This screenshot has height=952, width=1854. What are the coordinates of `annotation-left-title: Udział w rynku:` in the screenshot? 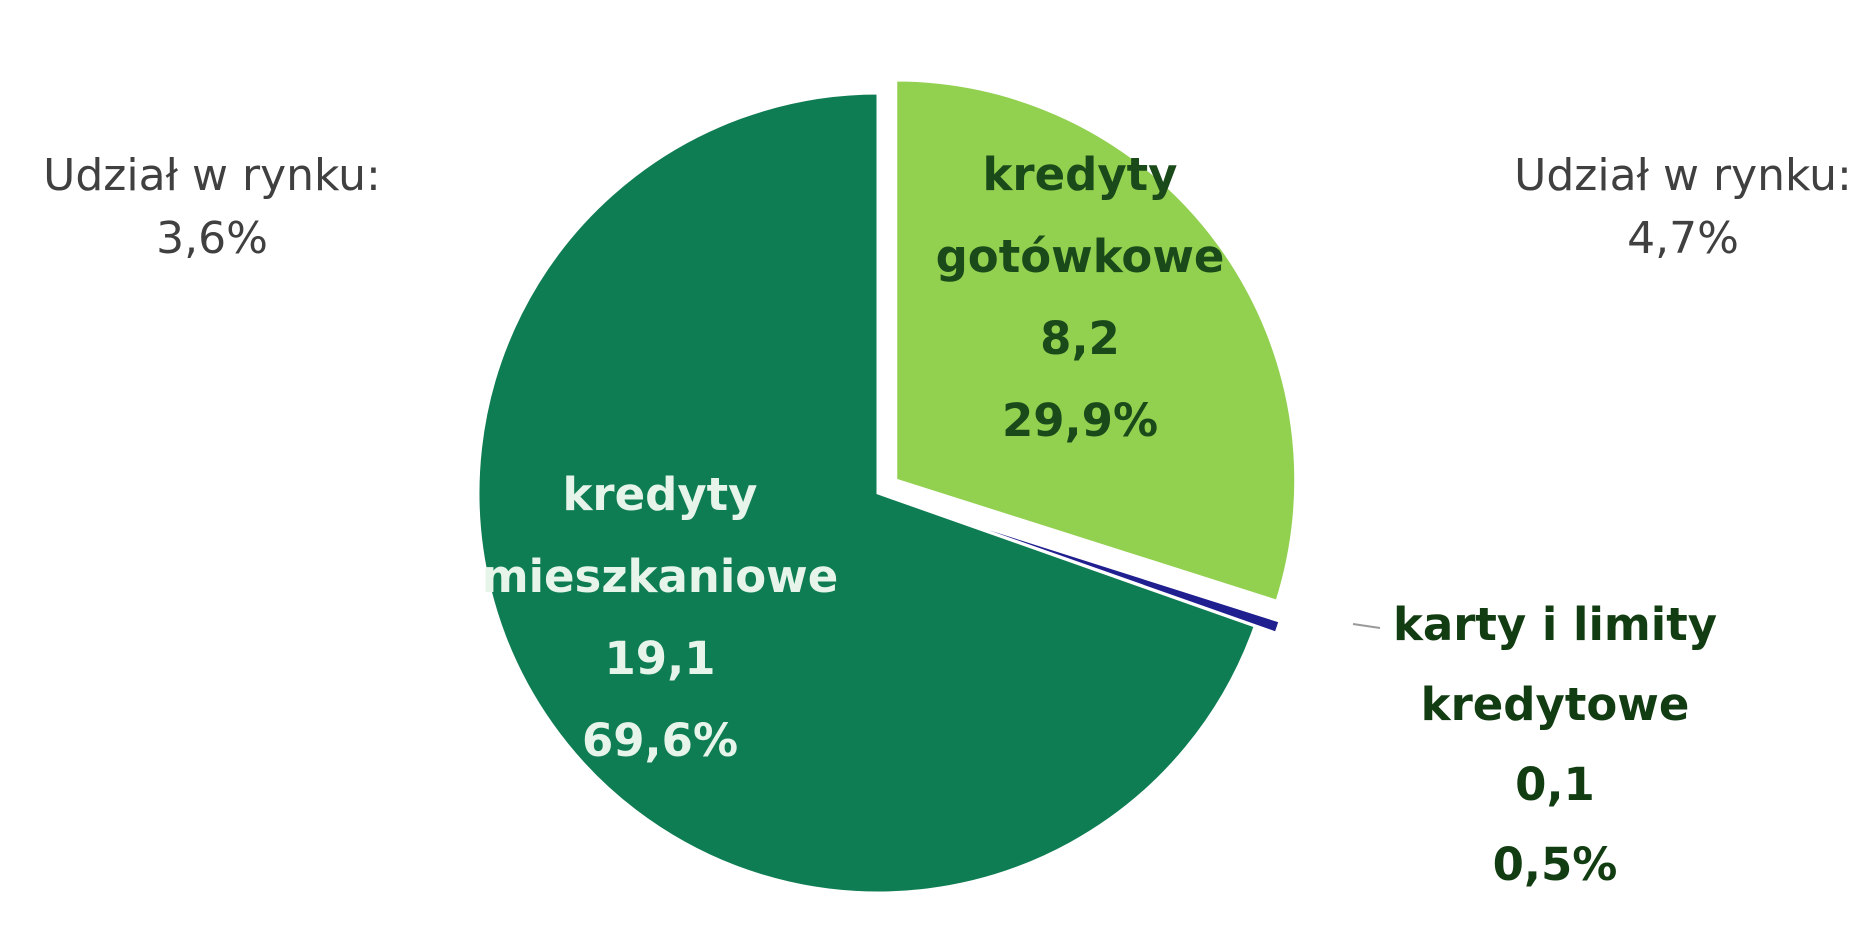 It's located at (212, 175).